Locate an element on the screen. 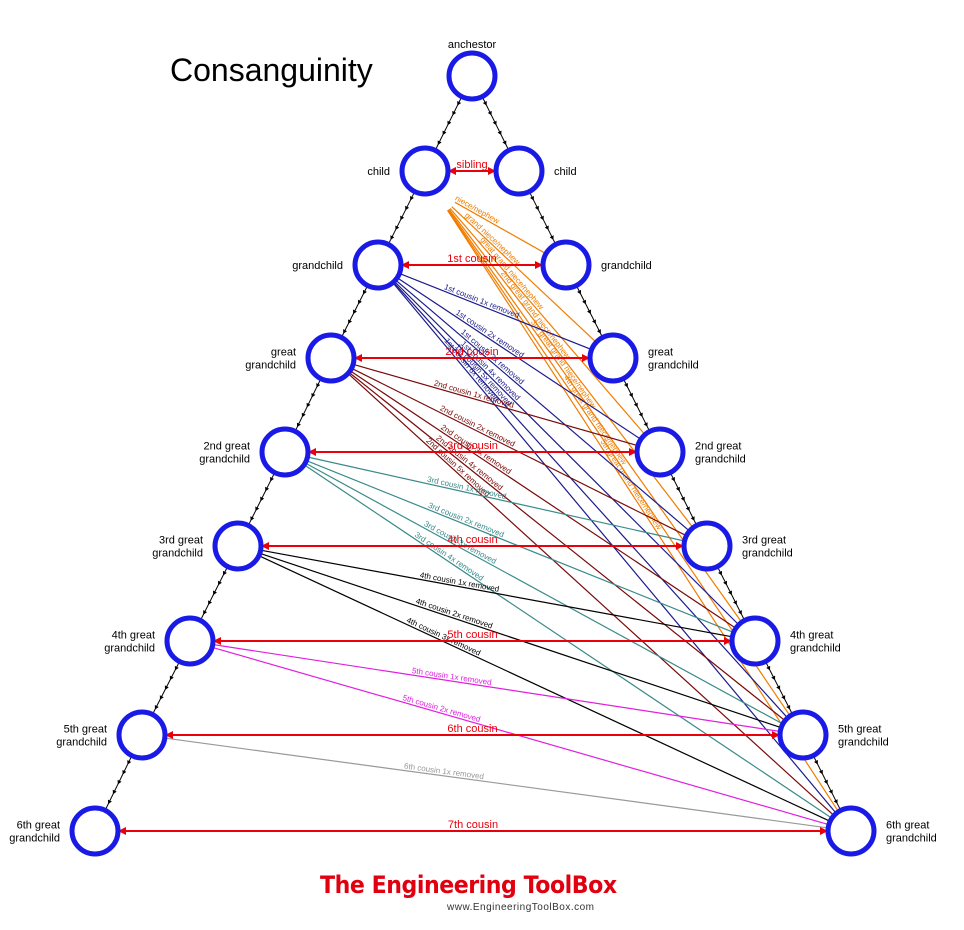  left-node-label-line: child is located at coordinates (378, 172).